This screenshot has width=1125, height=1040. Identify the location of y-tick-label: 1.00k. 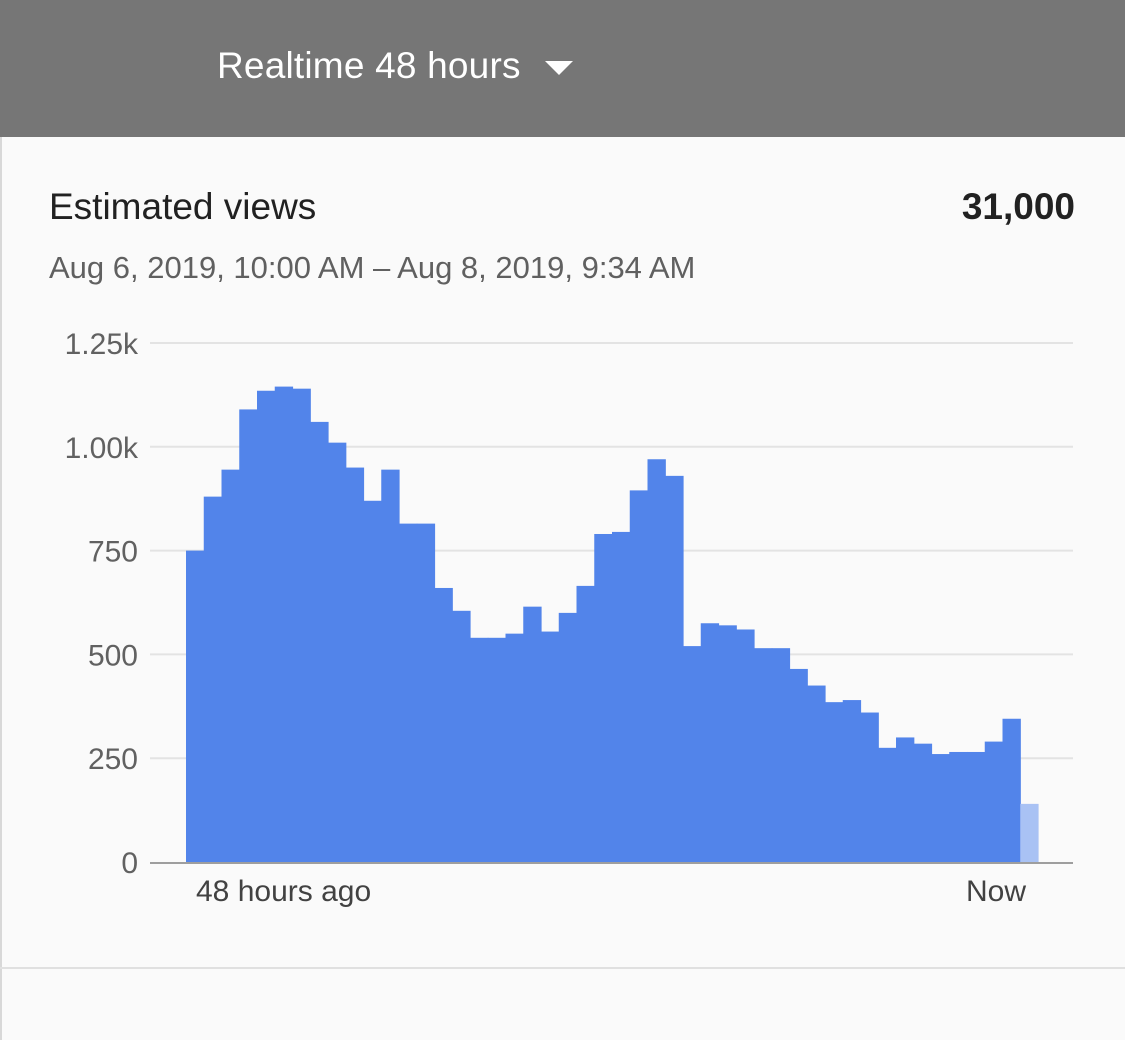
(102, 448).